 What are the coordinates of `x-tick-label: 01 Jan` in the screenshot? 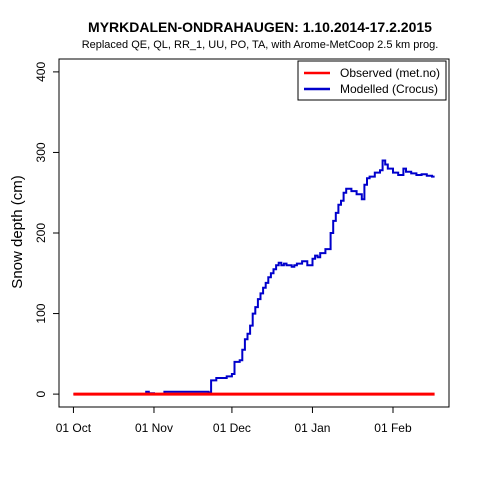 It's located at (312, 428).